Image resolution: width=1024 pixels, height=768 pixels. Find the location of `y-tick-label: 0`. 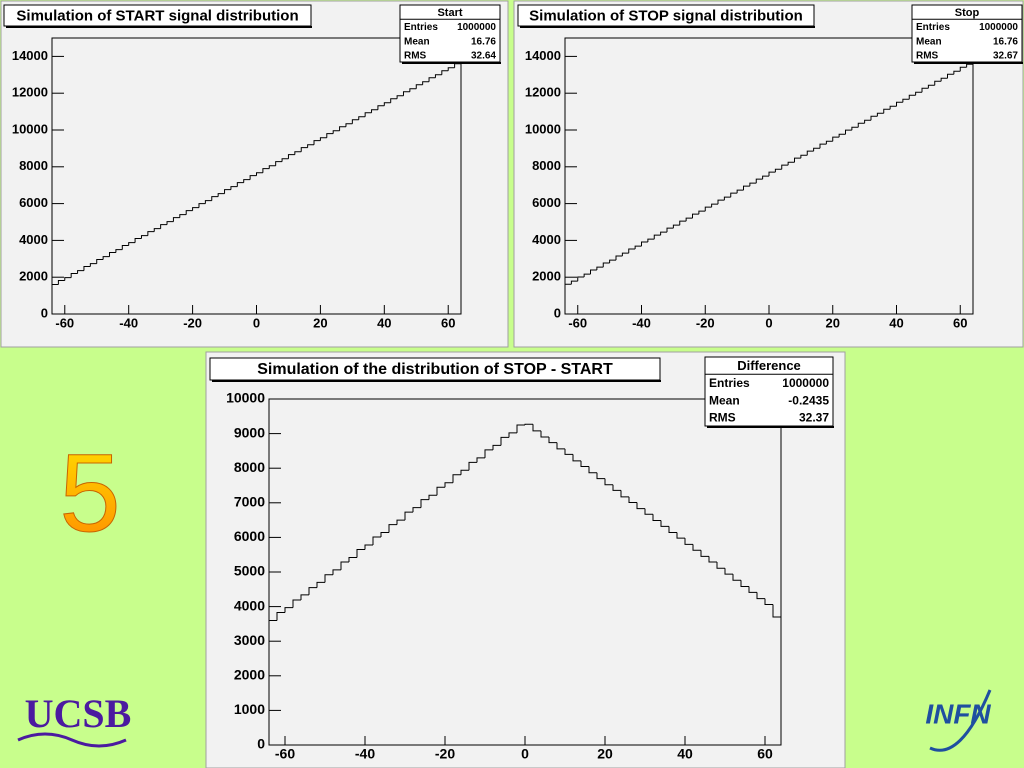

y-tick-label: 0 is located at coordinates (261, 744).